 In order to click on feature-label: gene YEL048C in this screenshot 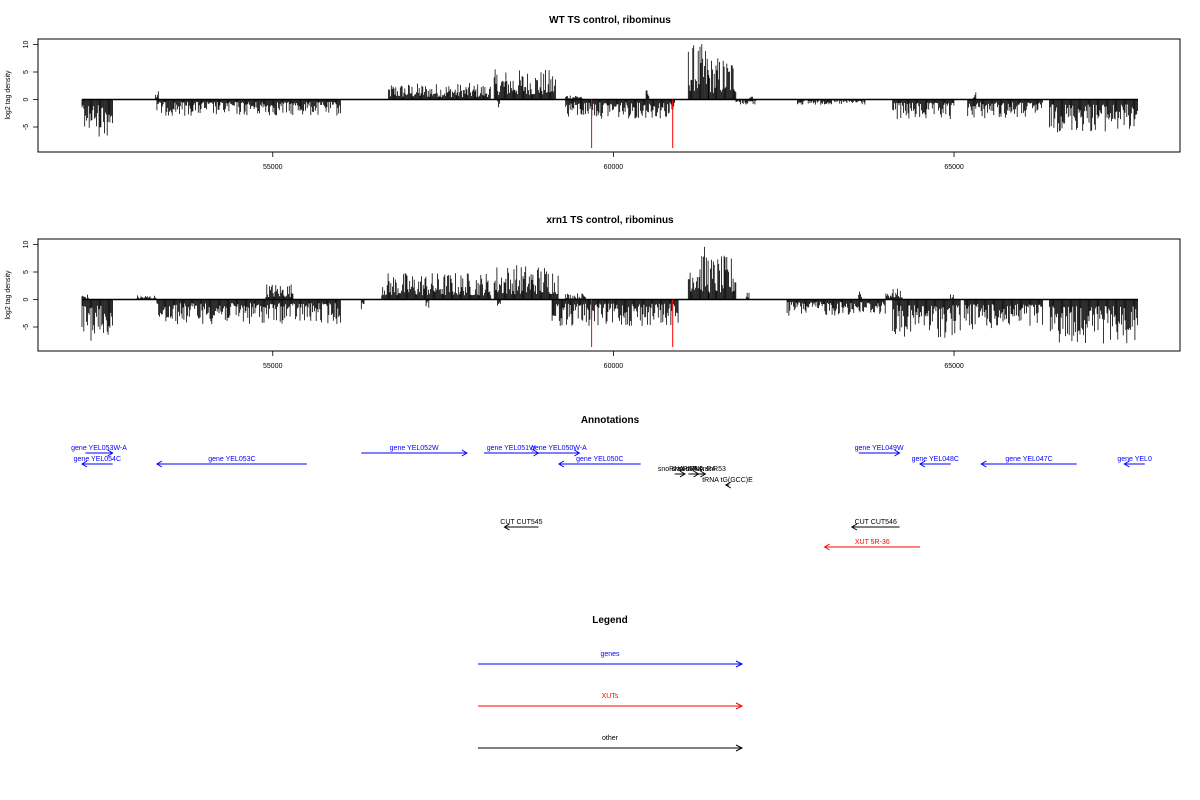, I will do `click(935, 459)`.